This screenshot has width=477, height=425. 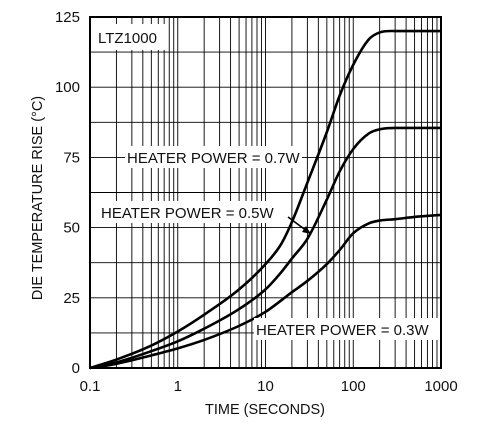 What do you see at coordinates (67, 17) in the screenshot?
I see `y-tick-label: 125` at bounding box center [67, 17].